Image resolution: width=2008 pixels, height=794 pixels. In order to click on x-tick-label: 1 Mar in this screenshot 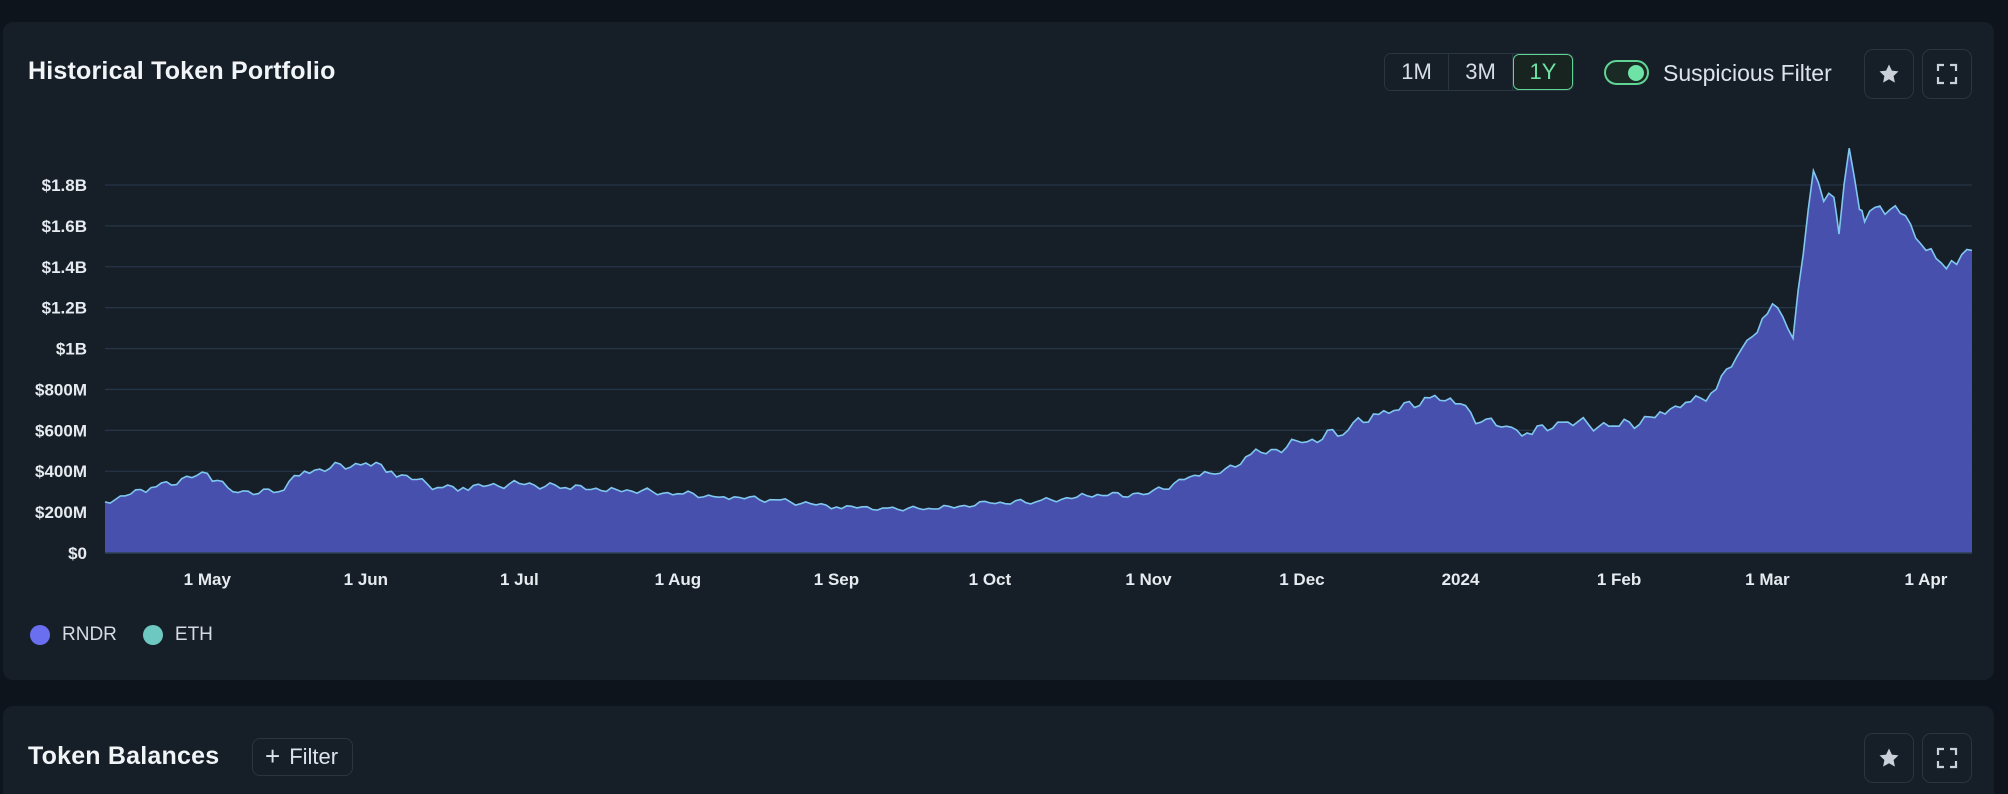, I will do `click(1767, 579)`.